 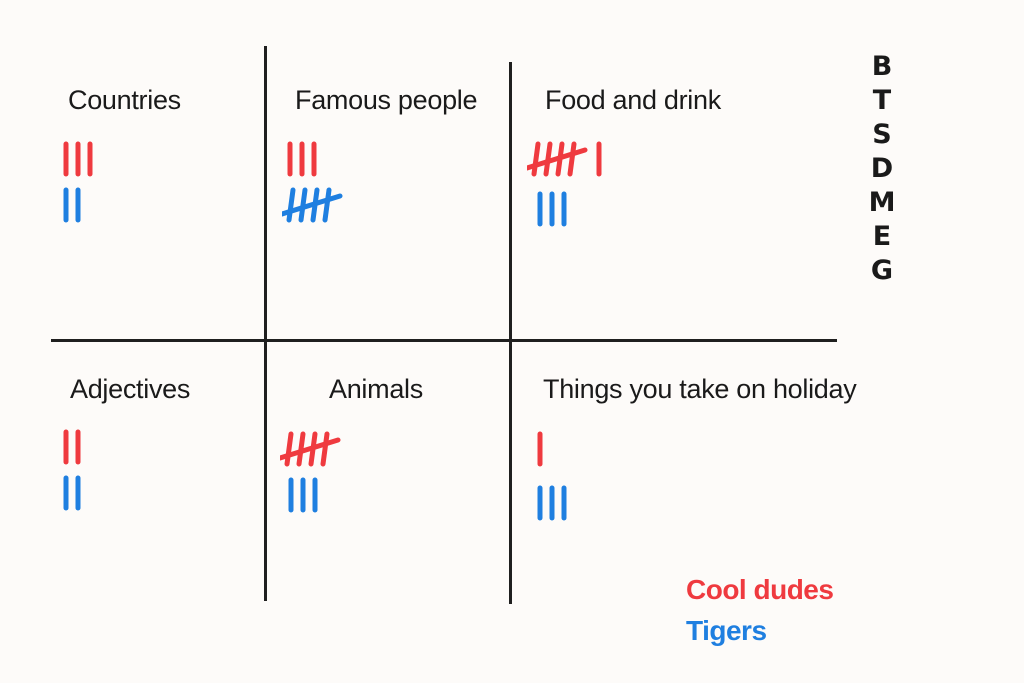 I want to click on tally-food-and-drink-tigers, so click(x=552, y=209).